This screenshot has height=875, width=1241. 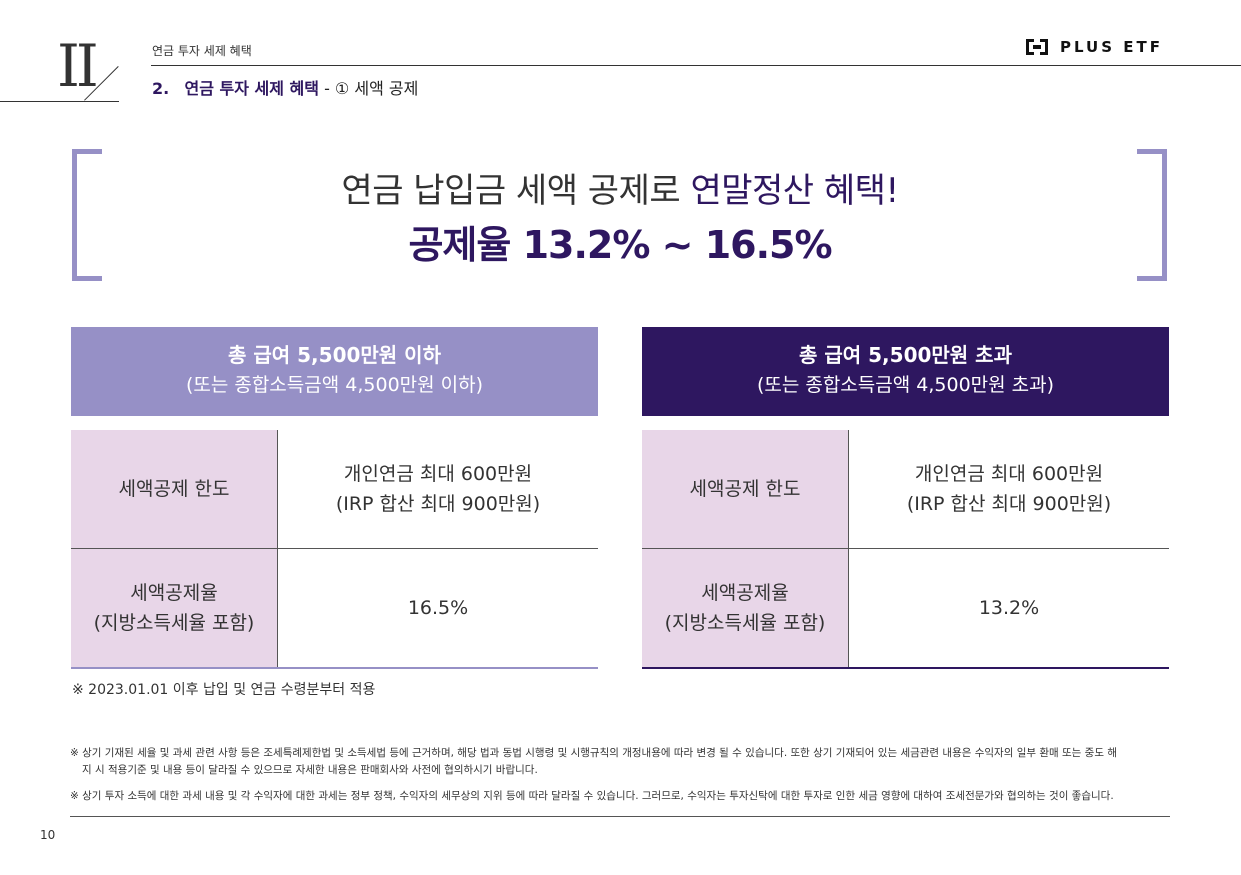 What do you see at coordinates (1152, 215) in the screenshot?
I see `bracket-right` at bounding box center [1152, 215].